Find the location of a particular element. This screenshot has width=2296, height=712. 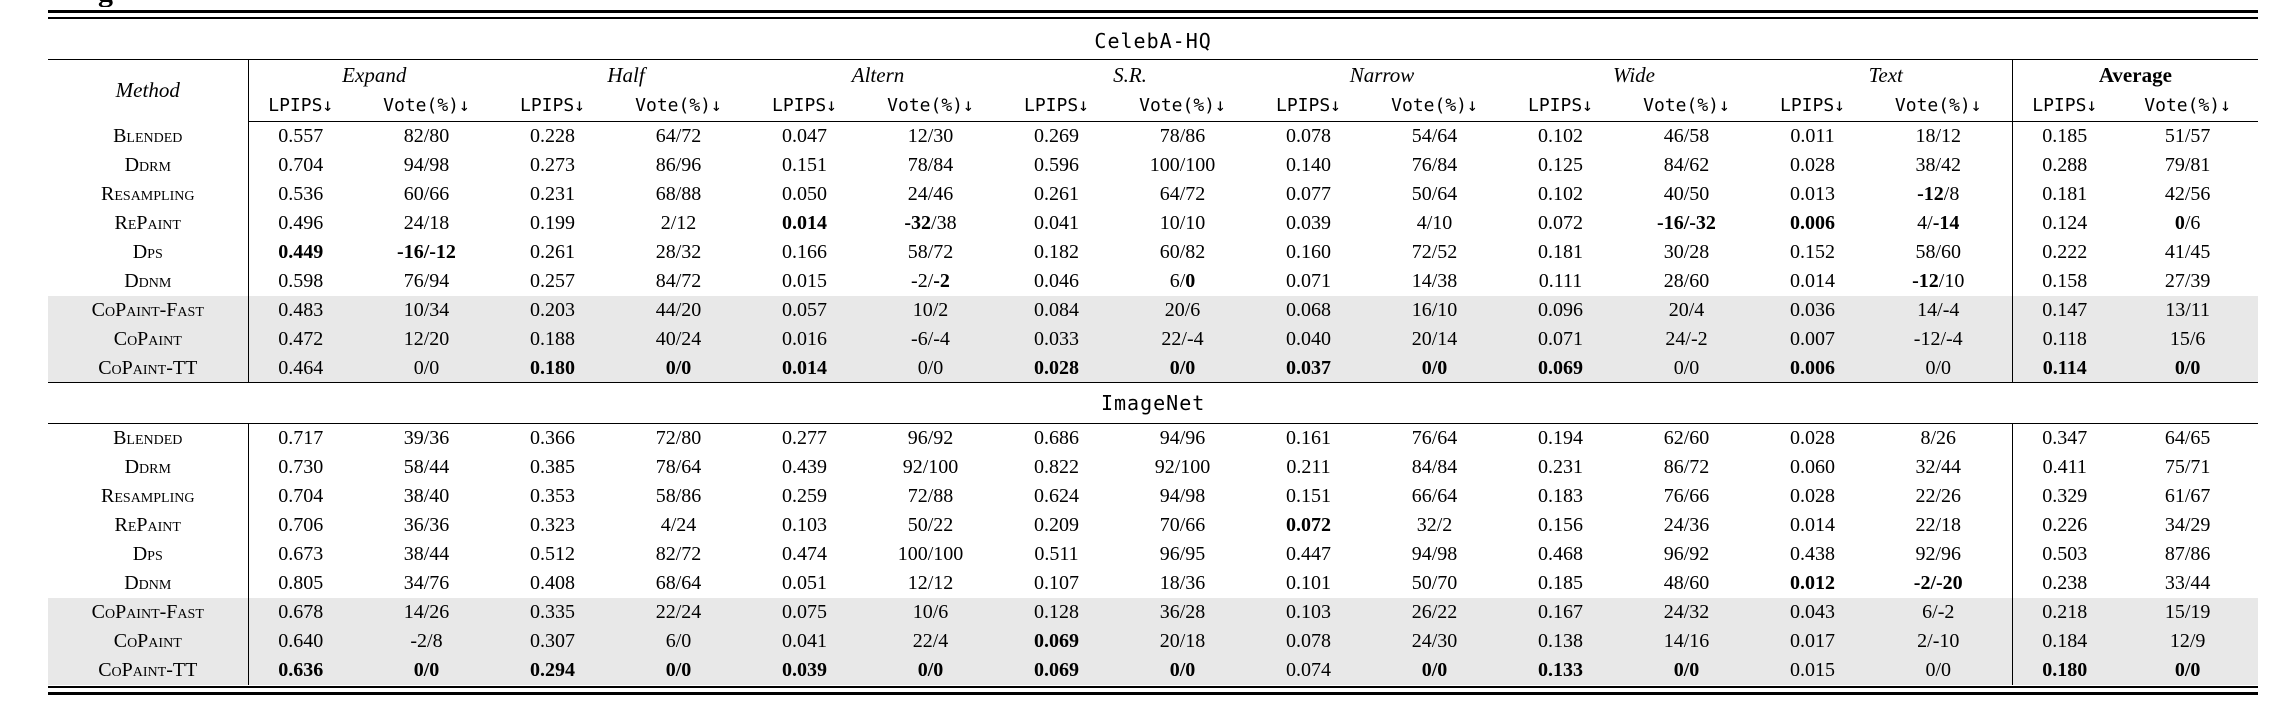

vote-cell: 10/34 is located at coordinates (426, 310).